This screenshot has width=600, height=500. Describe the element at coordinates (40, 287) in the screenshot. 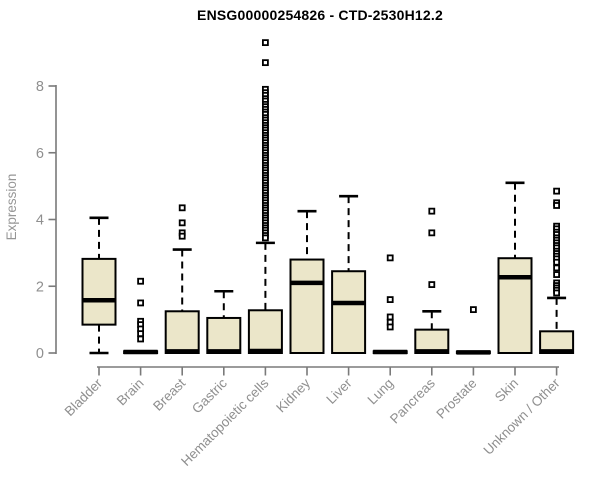

I see `y-tick-label: 2` at that location.